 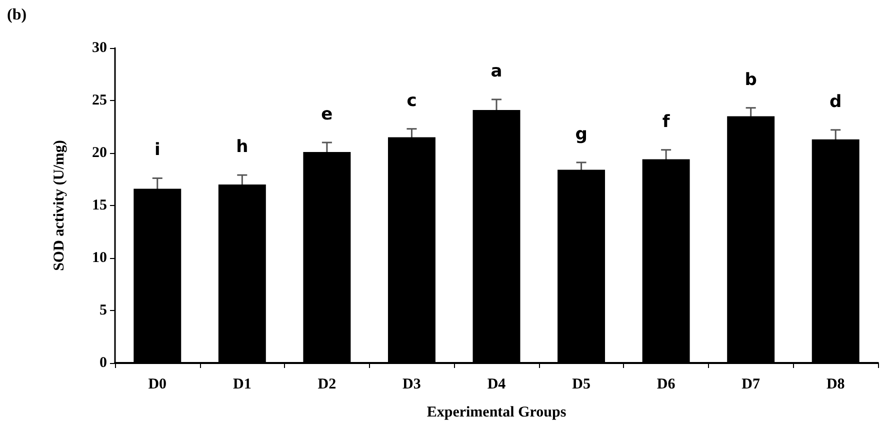 I want to click on y-tick-label: 5, so click(x=103, y=310).